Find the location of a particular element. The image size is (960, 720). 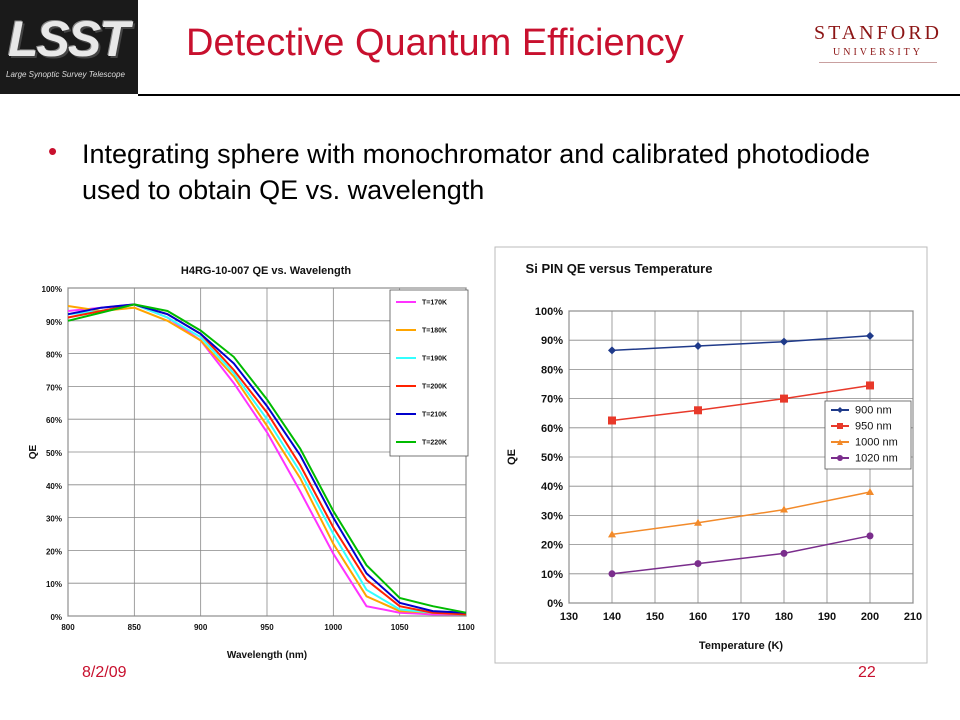

legend-label: T=220K is located at coordinates (434, 442).